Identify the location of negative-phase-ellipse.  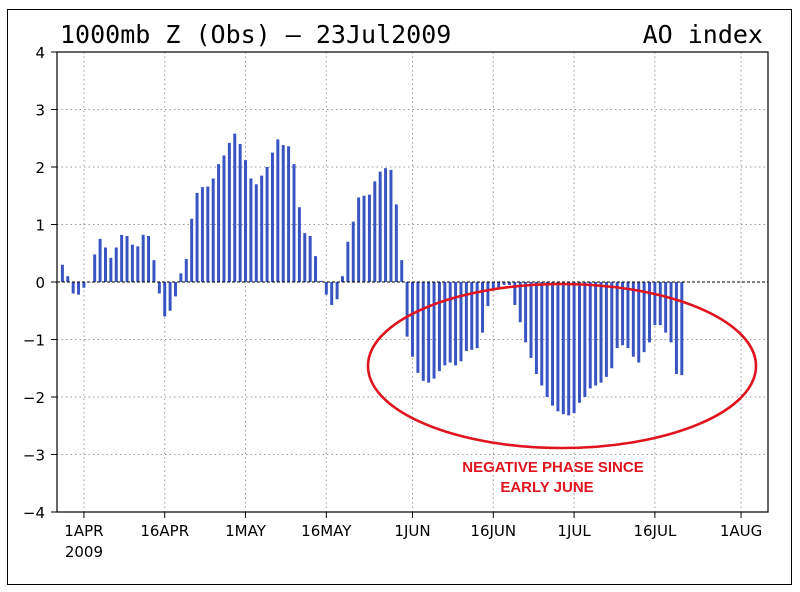
(562, 366).